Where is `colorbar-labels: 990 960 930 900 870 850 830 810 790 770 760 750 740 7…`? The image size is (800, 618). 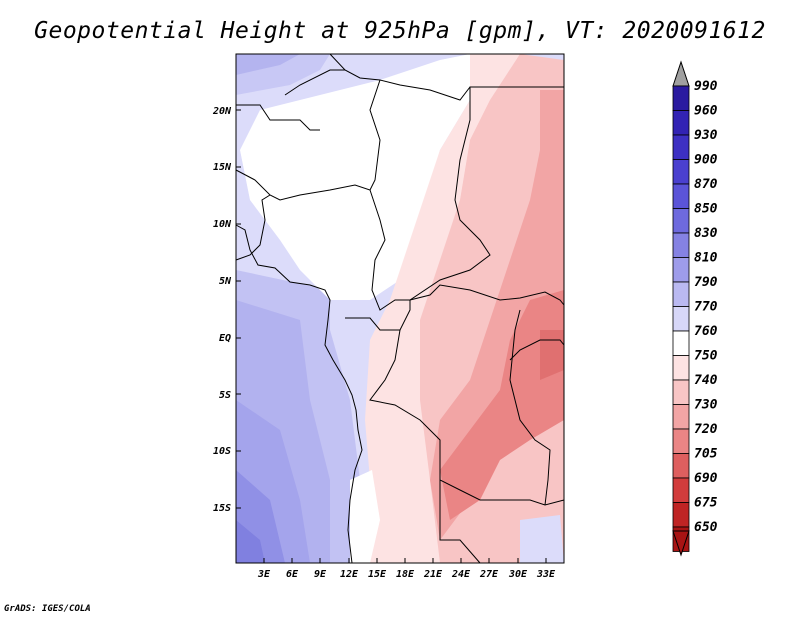
colorbar-labels: 990 960 930 900 870 850 830 810 790 770 760 750 740 7… is located at coordinates (706, 307).